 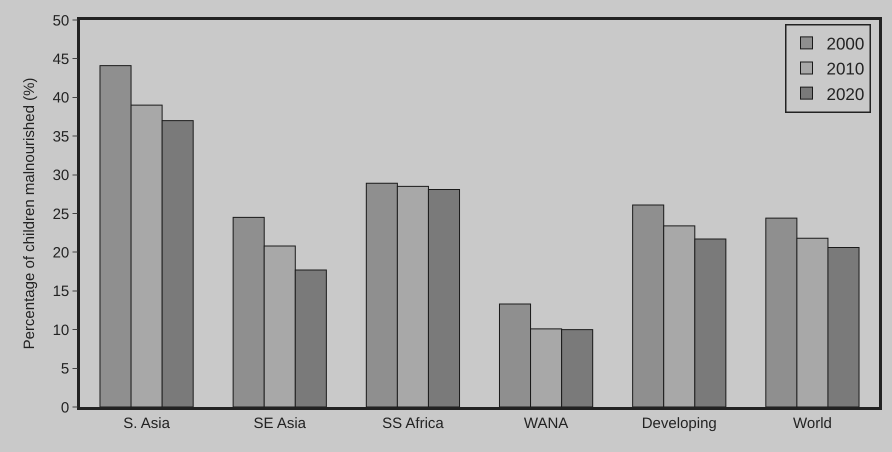 What do you see at coordinates (147, 423) in the screenshot?
I see `x-tick-label: S. Asia` at bounding box center [147, 423].